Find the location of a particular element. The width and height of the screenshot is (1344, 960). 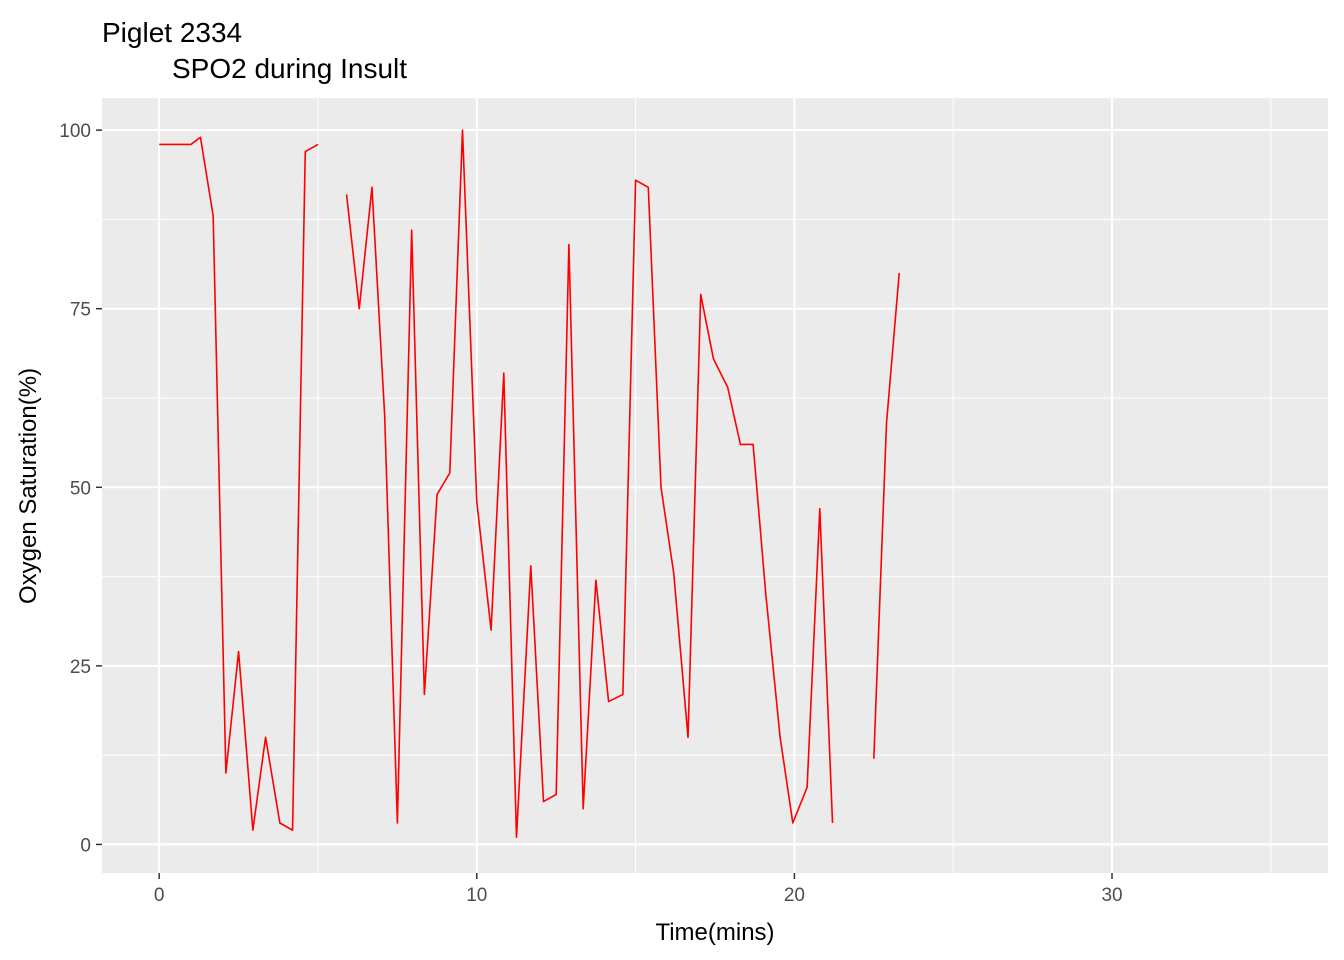

y-tick-label: 100 is located at coordinates (75, 131).